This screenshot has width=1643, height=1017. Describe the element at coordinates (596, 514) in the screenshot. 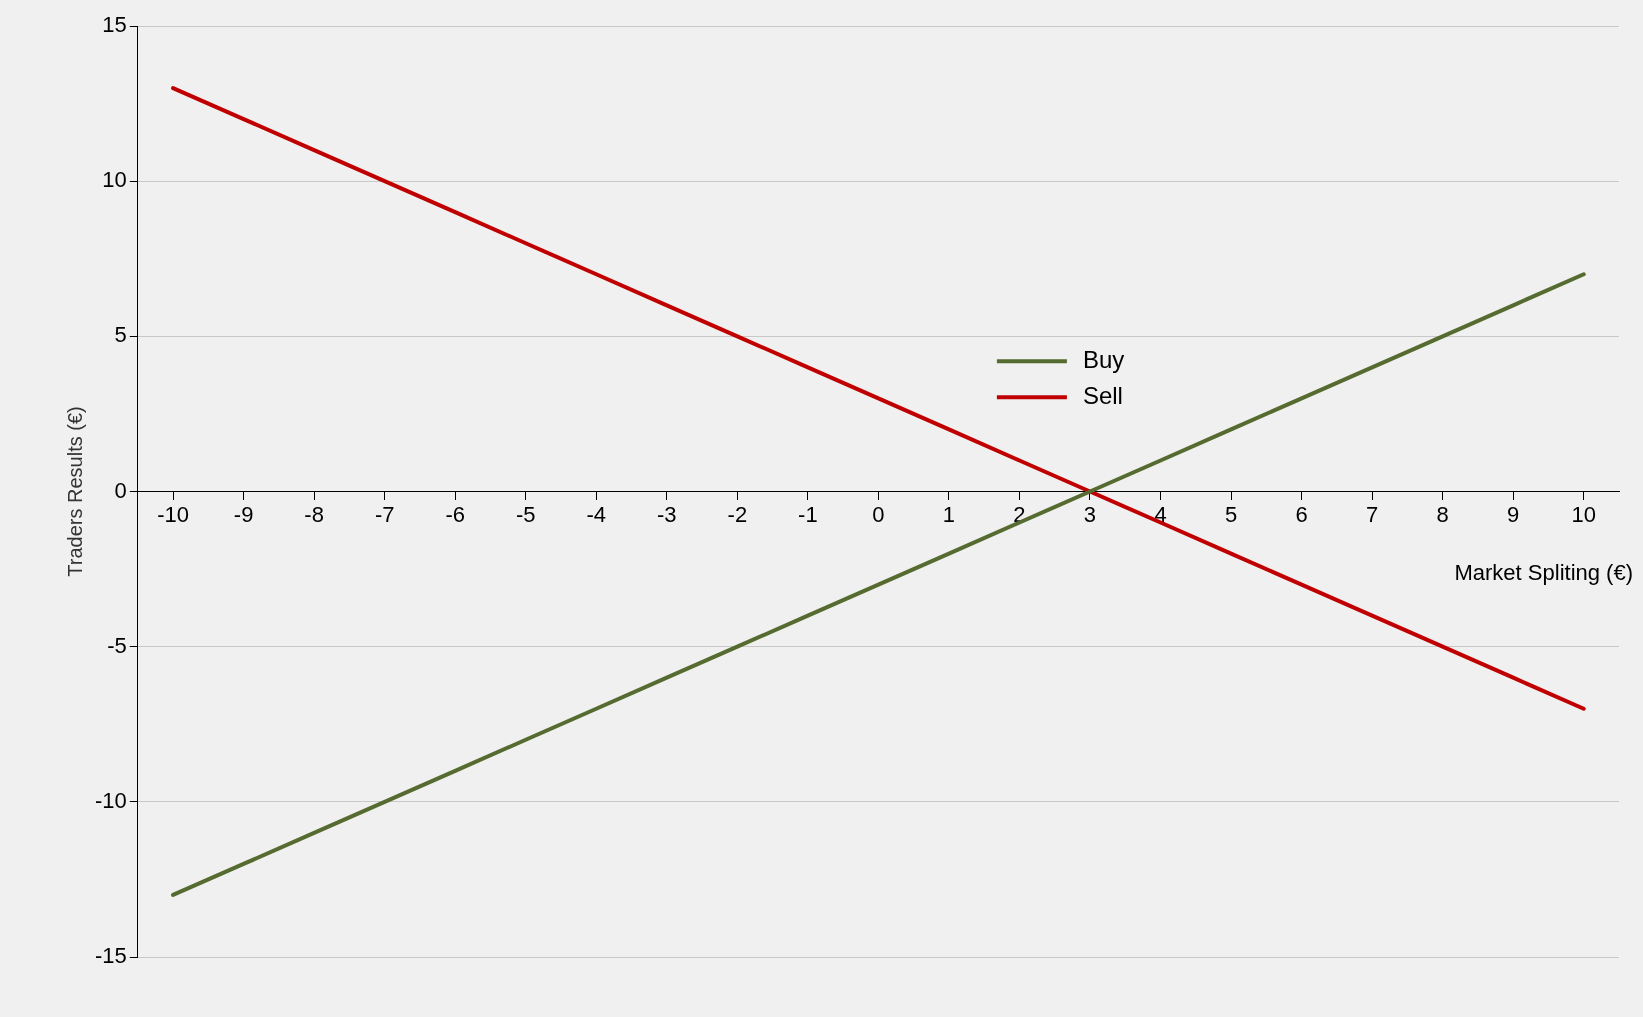

I see `x-tick-label: -4` at that location.